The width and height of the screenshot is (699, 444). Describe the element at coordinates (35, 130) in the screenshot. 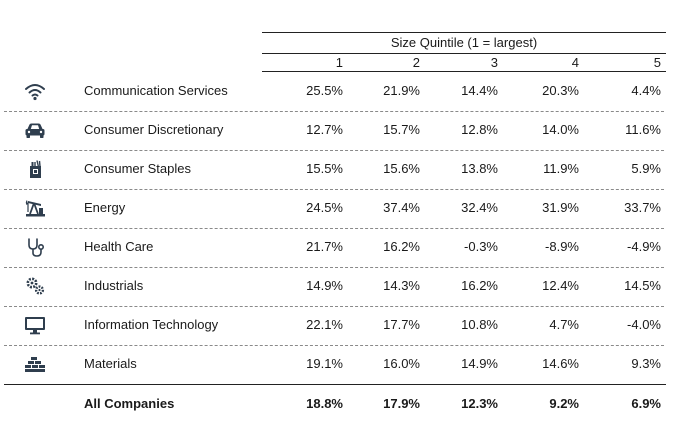

I see `car-icon` at that location.